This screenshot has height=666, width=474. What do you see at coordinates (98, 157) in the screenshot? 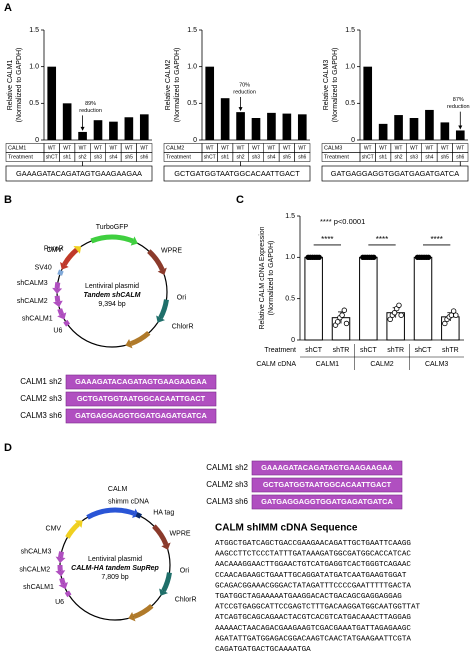
I see `table-text: sh3` at bounding box center [98, 157].